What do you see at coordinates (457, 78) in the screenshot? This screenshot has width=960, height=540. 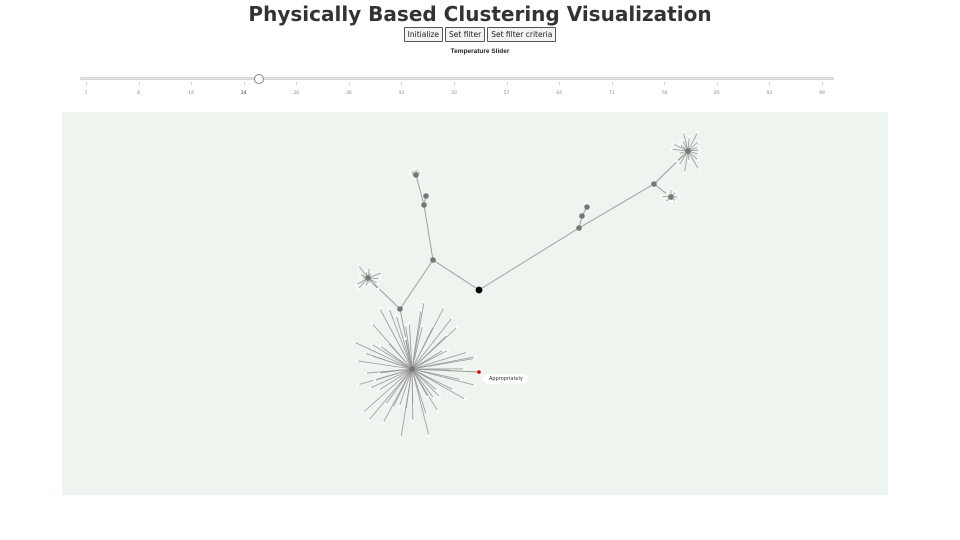 I see `temperature-slider-track` at bounding box center [457, 78].